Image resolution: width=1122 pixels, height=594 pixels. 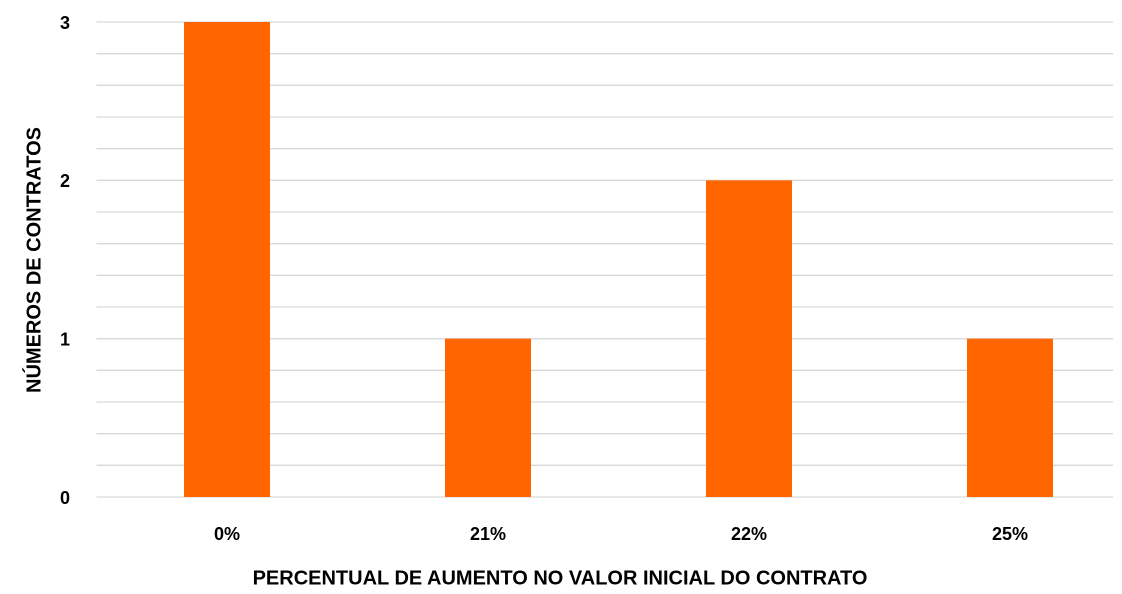 I want to click on y-tick-label: 0, so click(x=65, y=498).